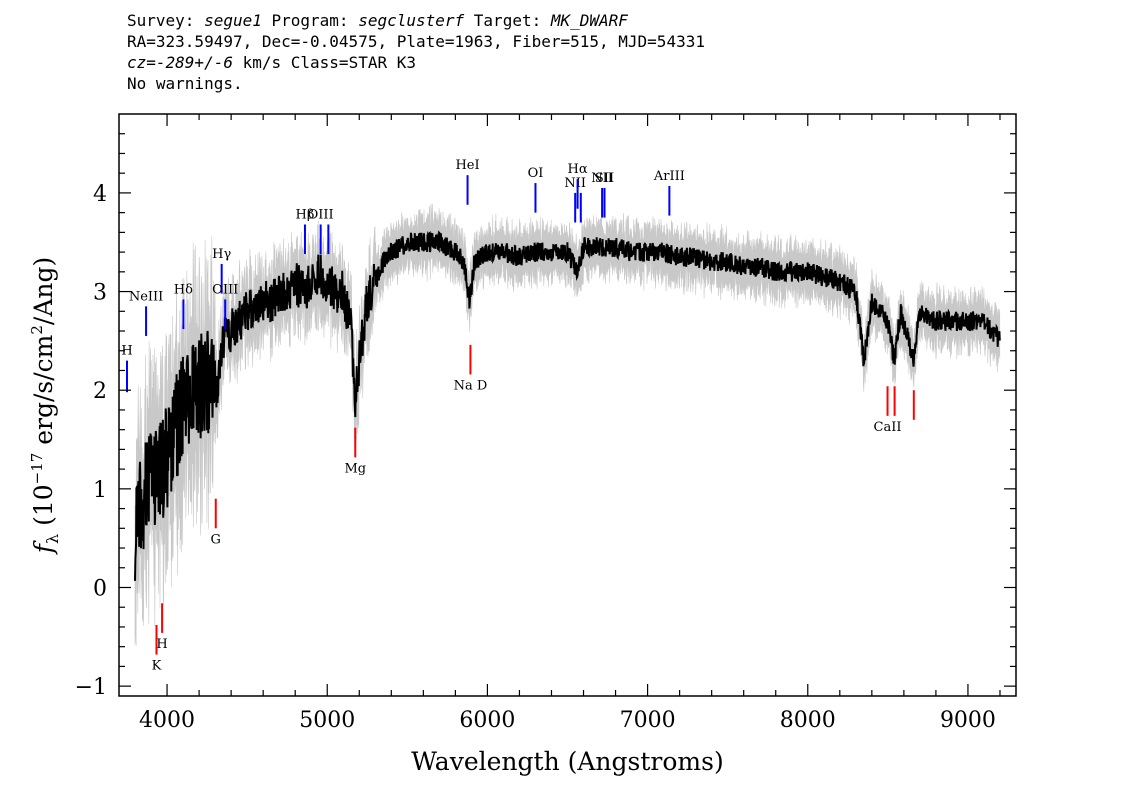  I want to click on emission-line-label: OI, so click(536, 173).